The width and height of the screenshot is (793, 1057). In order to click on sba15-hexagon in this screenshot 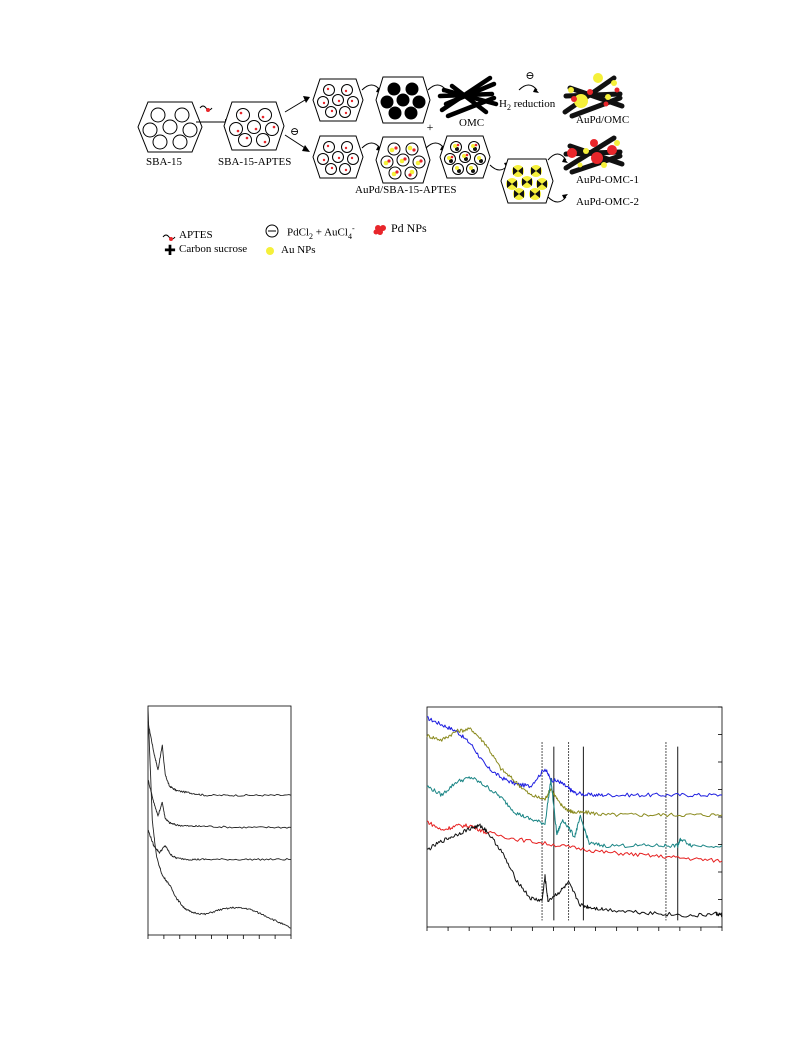, I will do `click(170, 127)`.